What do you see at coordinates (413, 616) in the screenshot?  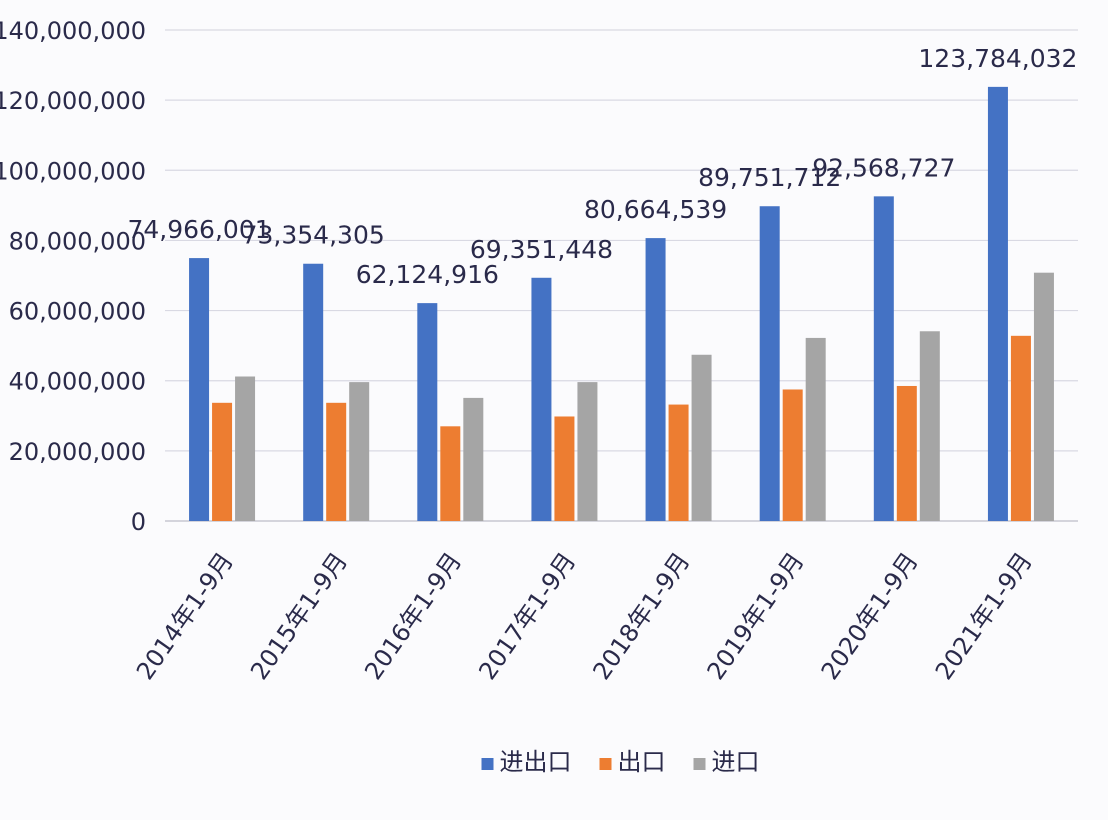 I see `x-tick-label: 2016年1-9月` at bounding box center [413, 616].